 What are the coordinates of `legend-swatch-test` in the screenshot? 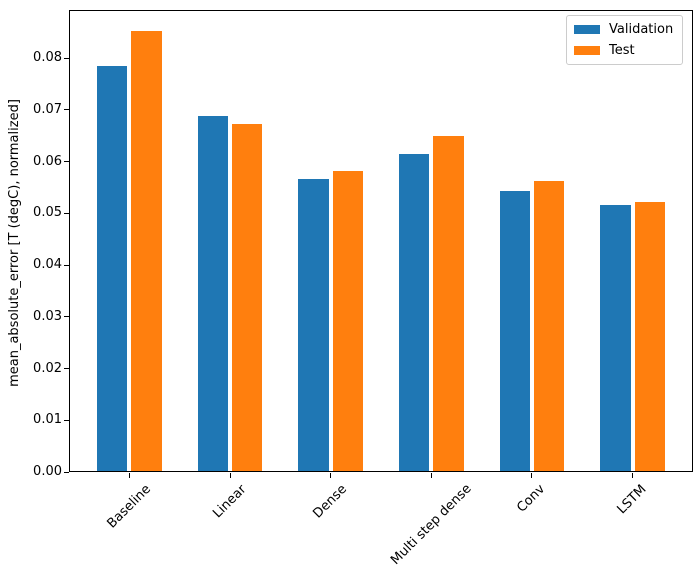 It's located at (587, 50).